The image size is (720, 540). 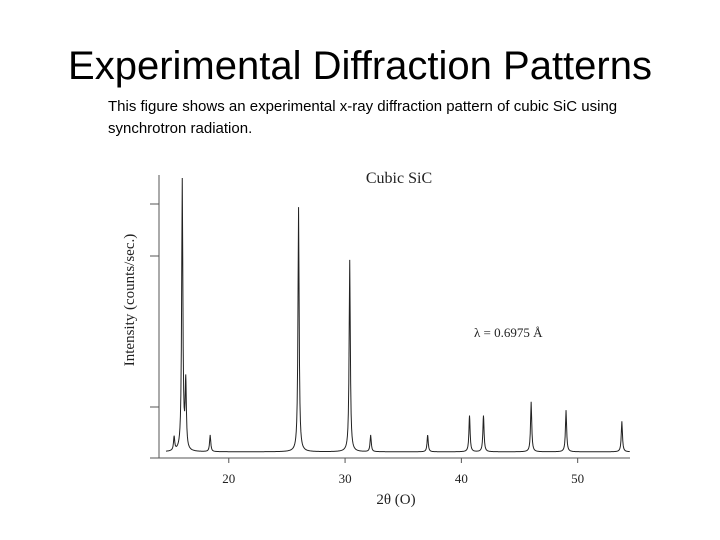 What do you see at coordinates (577, 478) in the screenshot?
I see `x-tick-label: 50` at bounding box center [577, 478].